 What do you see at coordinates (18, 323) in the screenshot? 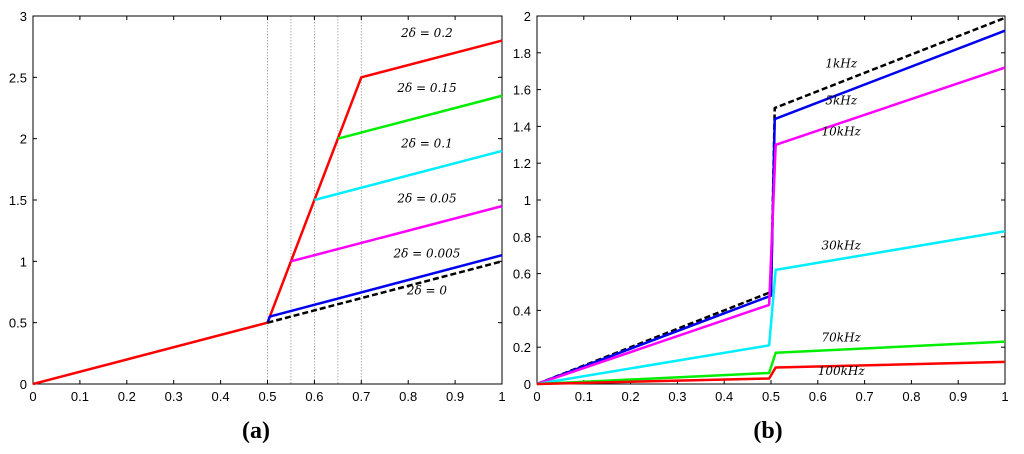
I see `a-y-tick-label: 0.5` at bounding box center [18, 323].